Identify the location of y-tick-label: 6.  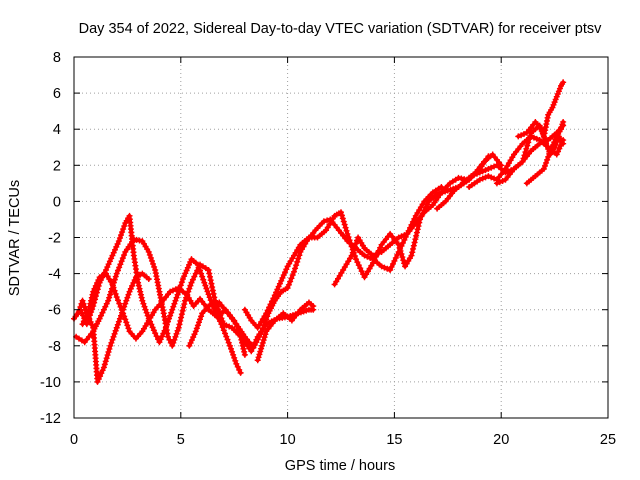
(57, 94).